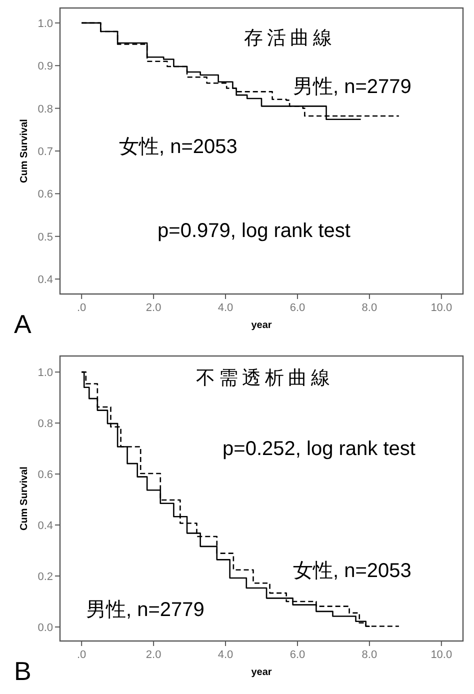  Describe the element at coordinates (45, 66) in the screenshot. I see `y-tick-label: 0.9` at that location.